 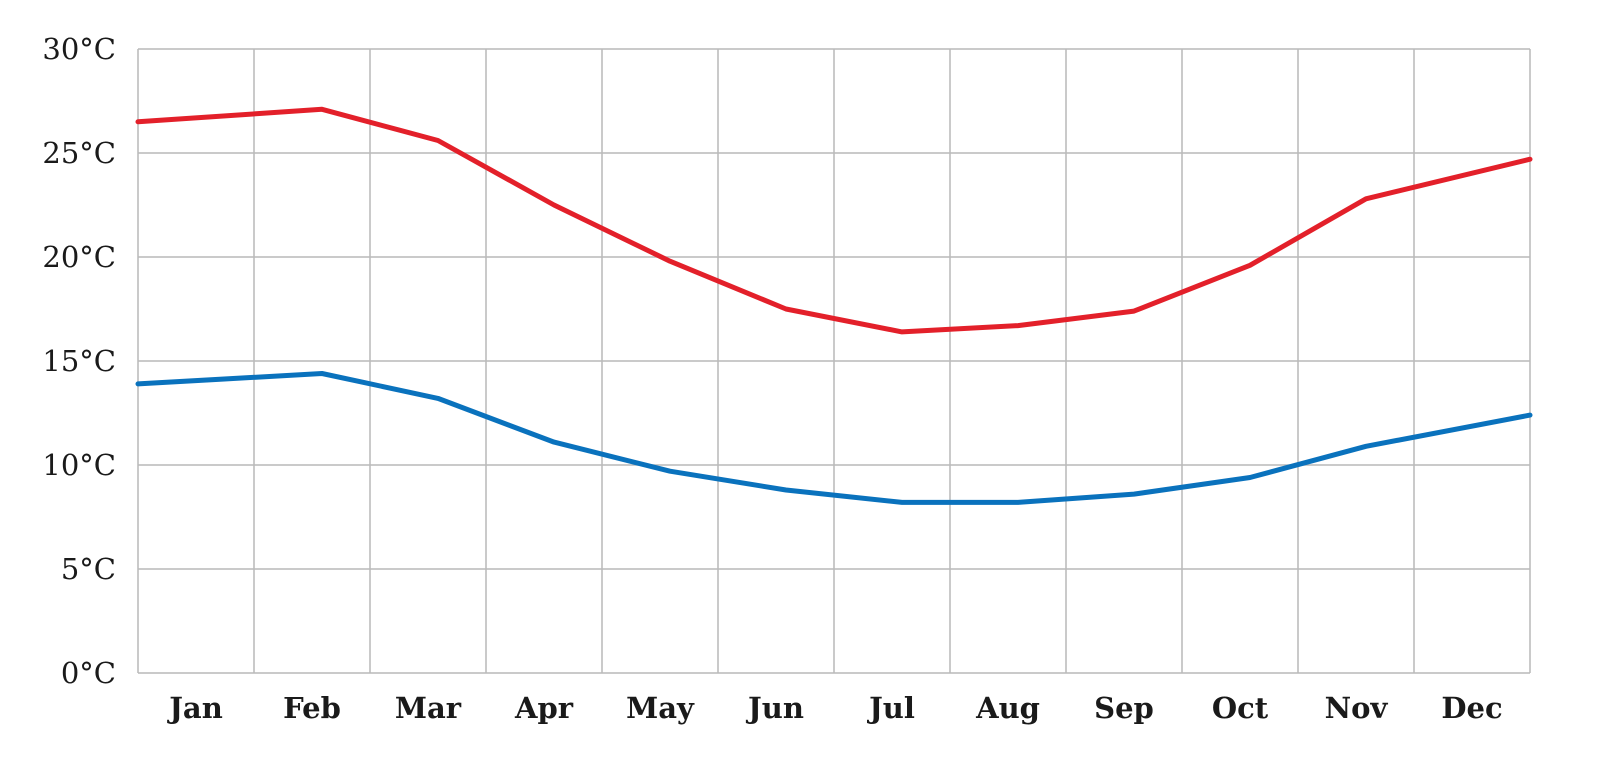 What do you see at coordinates (79, 153) in the screenshot?
I see `y-tick-label: 25°C` at bounding box center [79, 153].